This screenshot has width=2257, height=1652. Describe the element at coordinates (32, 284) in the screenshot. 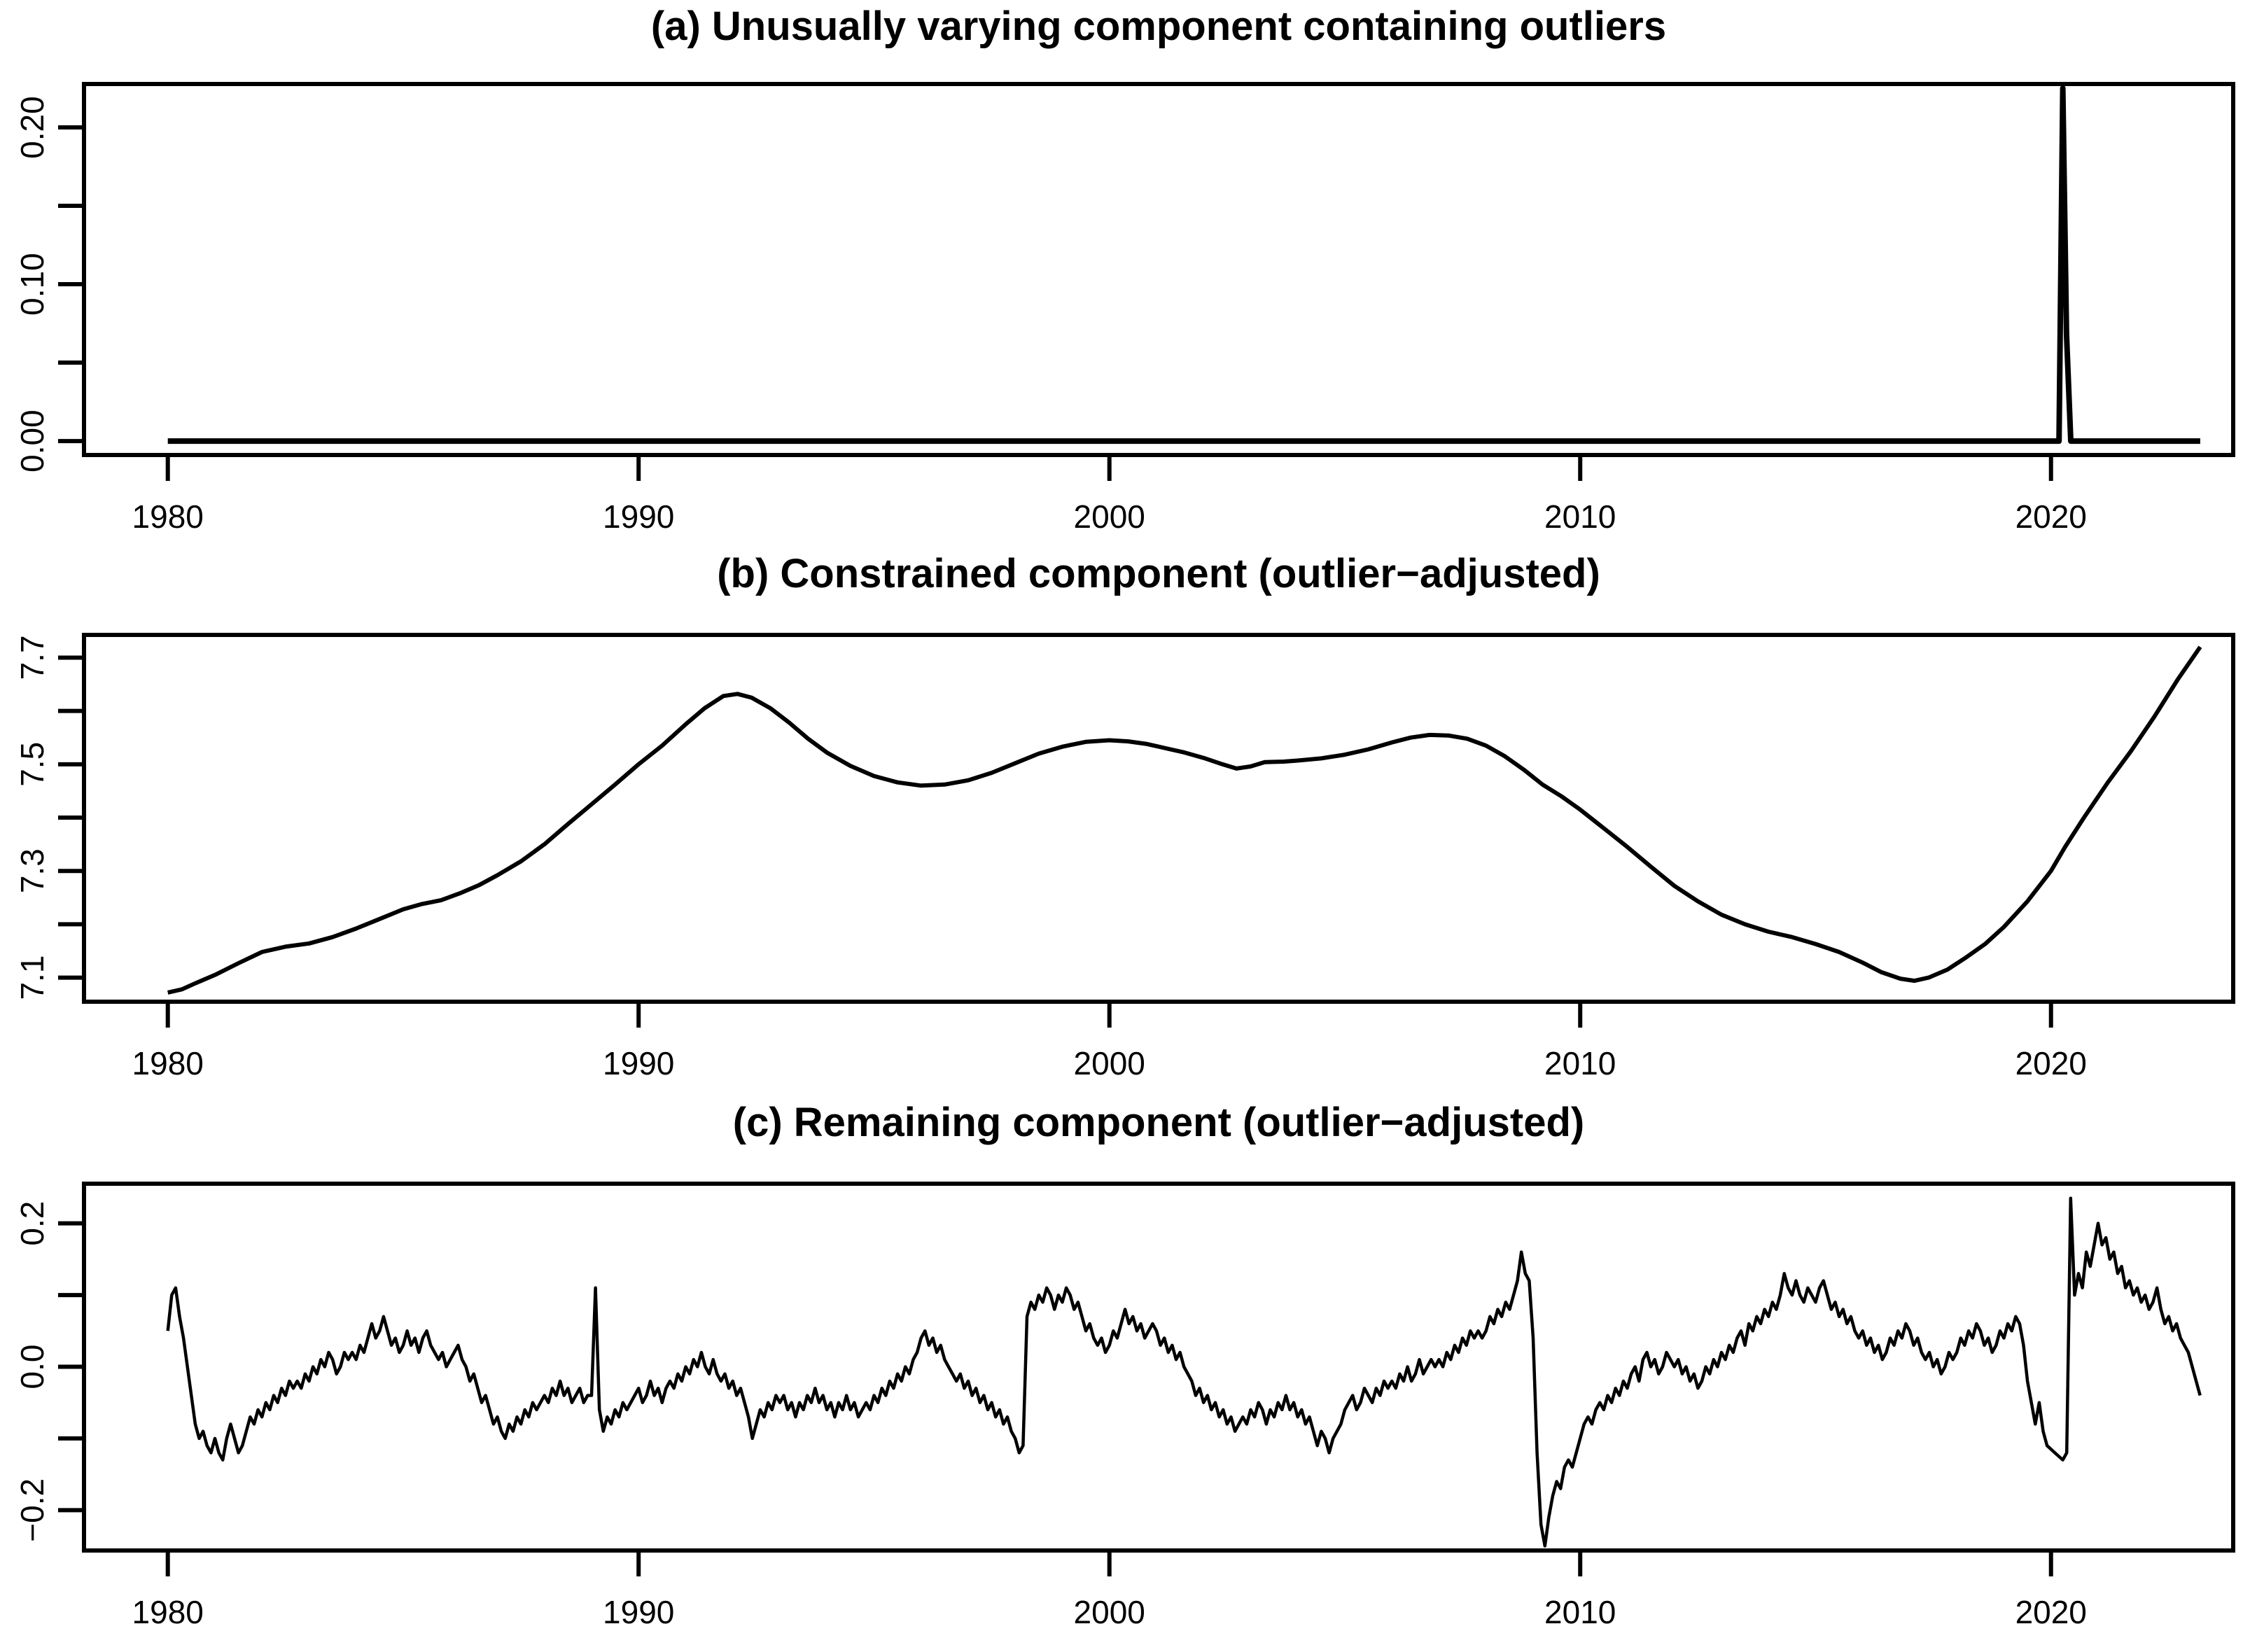

I see `panel-a-y-tick-label: 0.10` at that location.